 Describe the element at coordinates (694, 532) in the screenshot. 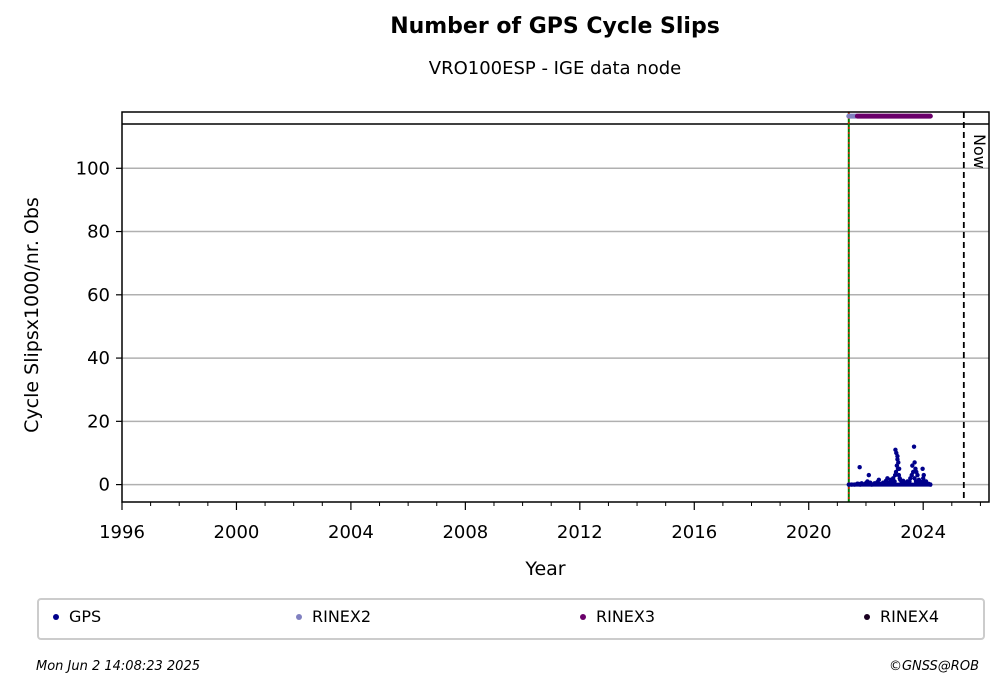

I see `x-tick-label-2016: 2016` at that location.